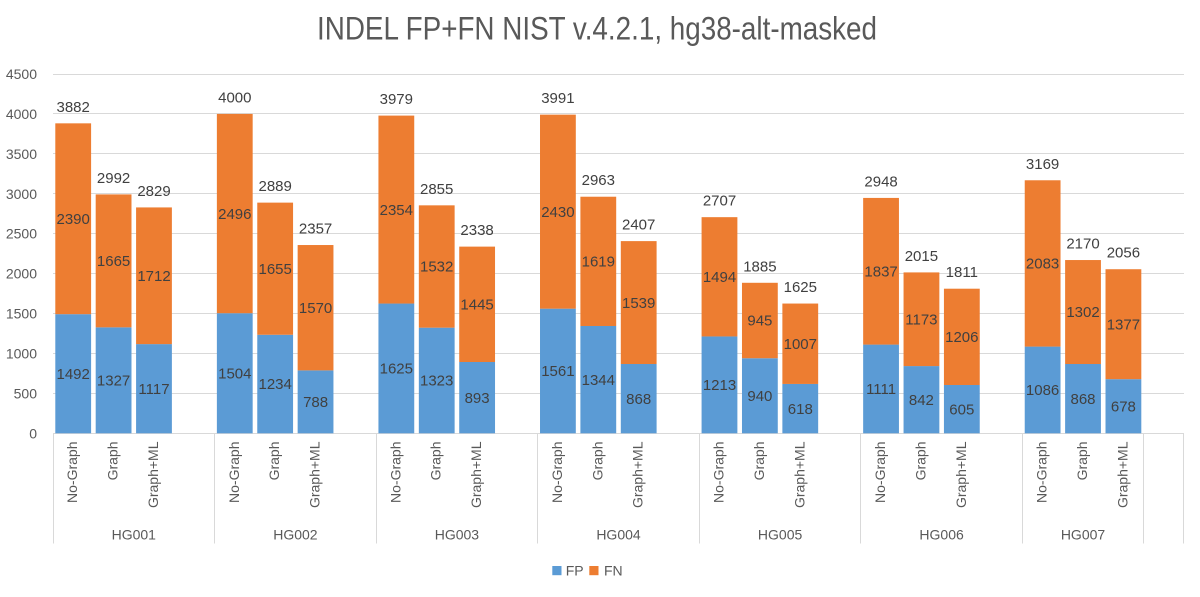 Image resolution: width=1200 pixels, height=597 pixels. I want to click on svg-text: 1302, so click(1082, 312).